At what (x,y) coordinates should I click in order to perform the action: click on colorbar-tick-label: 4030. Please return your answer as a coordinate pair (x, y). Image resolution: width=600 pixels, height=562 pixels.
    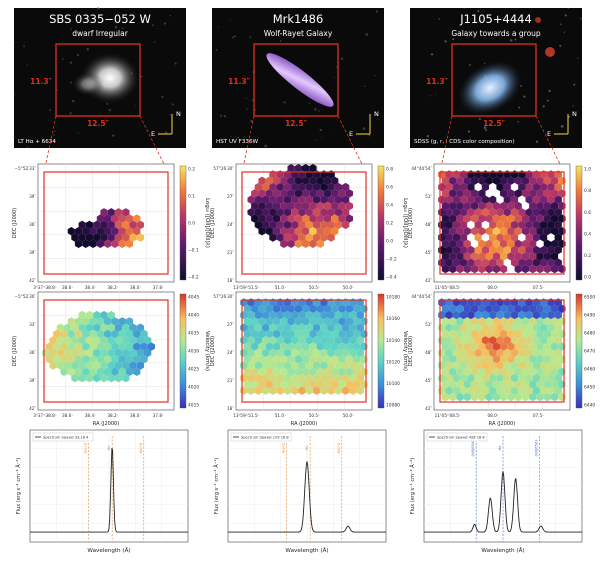
    Looking at the image, I should click on (193, 352).